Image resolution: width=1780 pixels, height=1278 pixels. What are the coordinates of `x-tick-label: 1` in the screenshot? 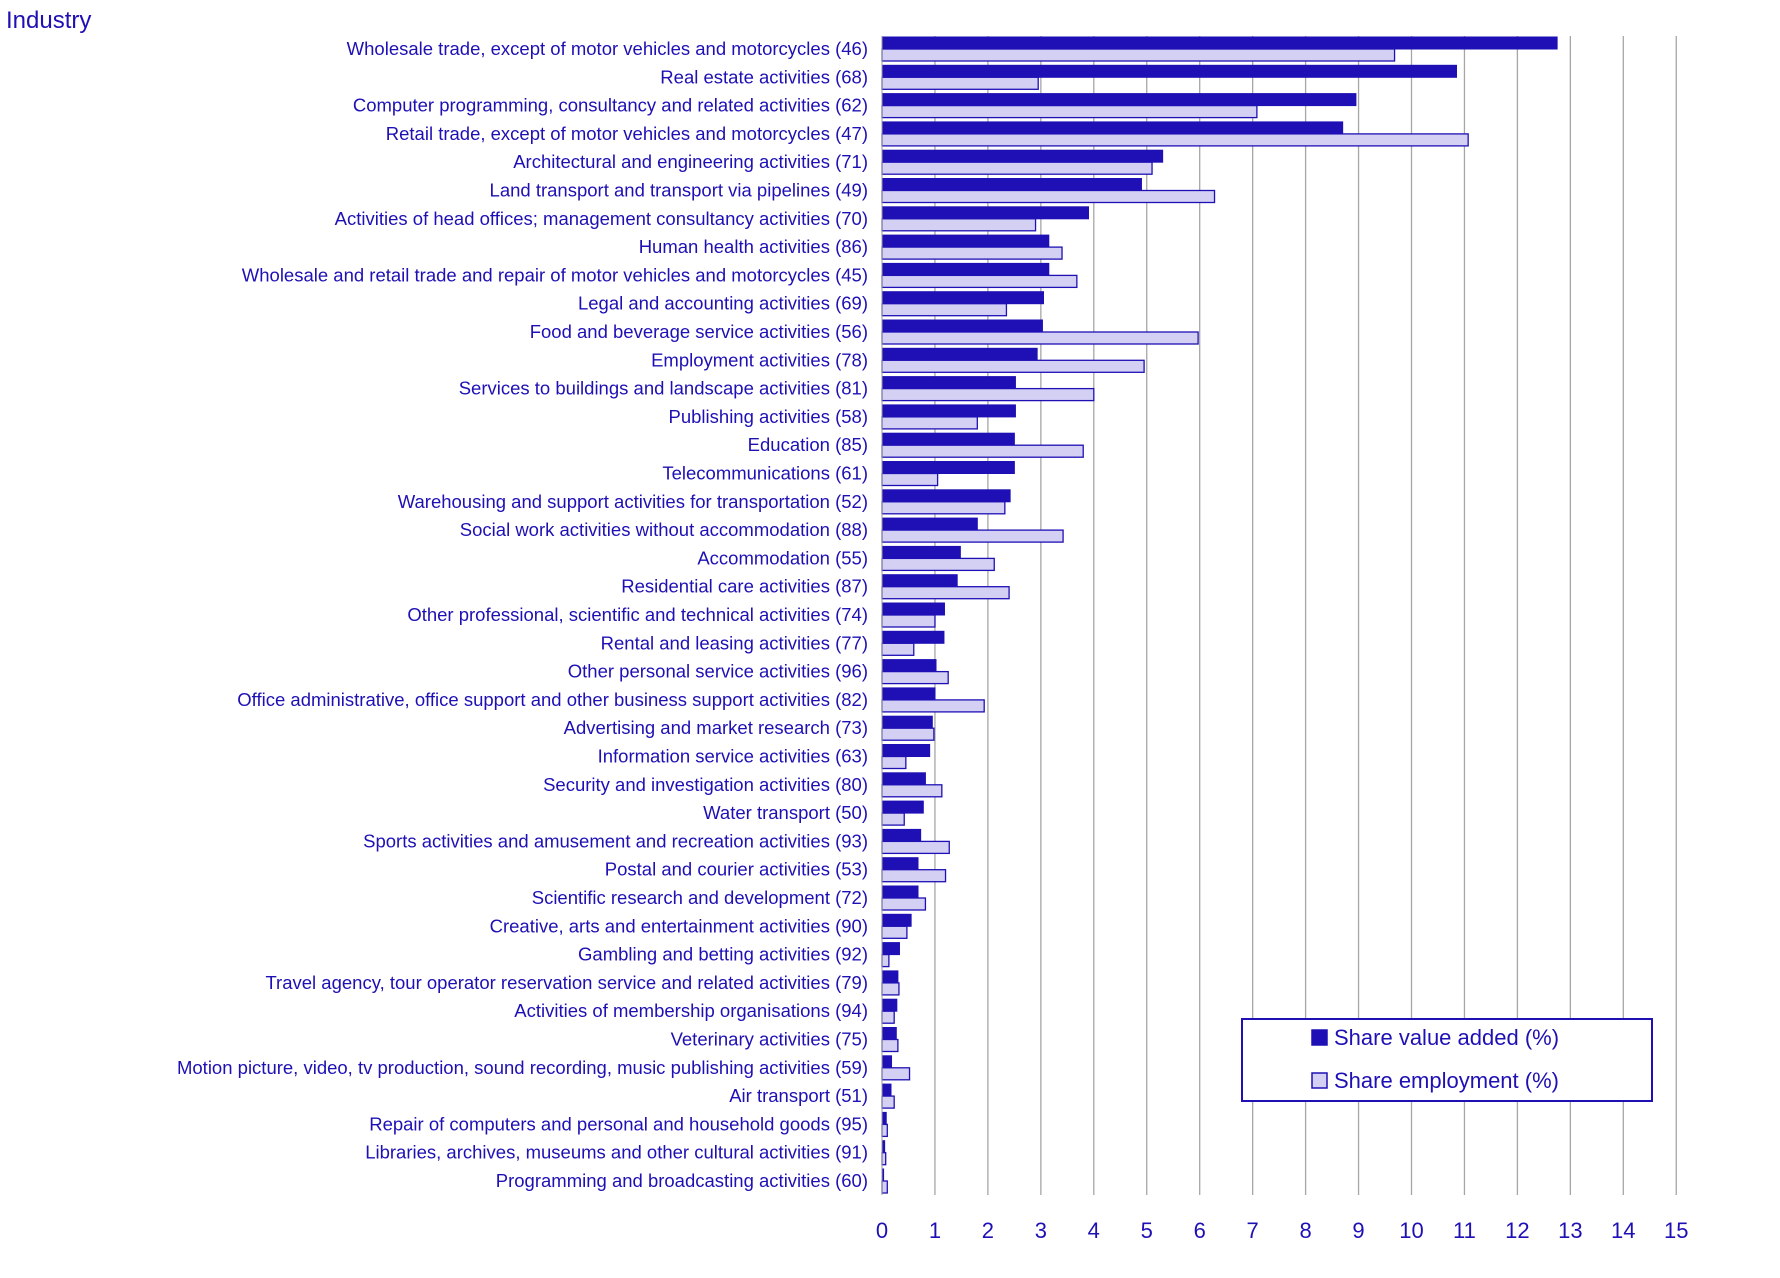 It's located at (935, 1230).